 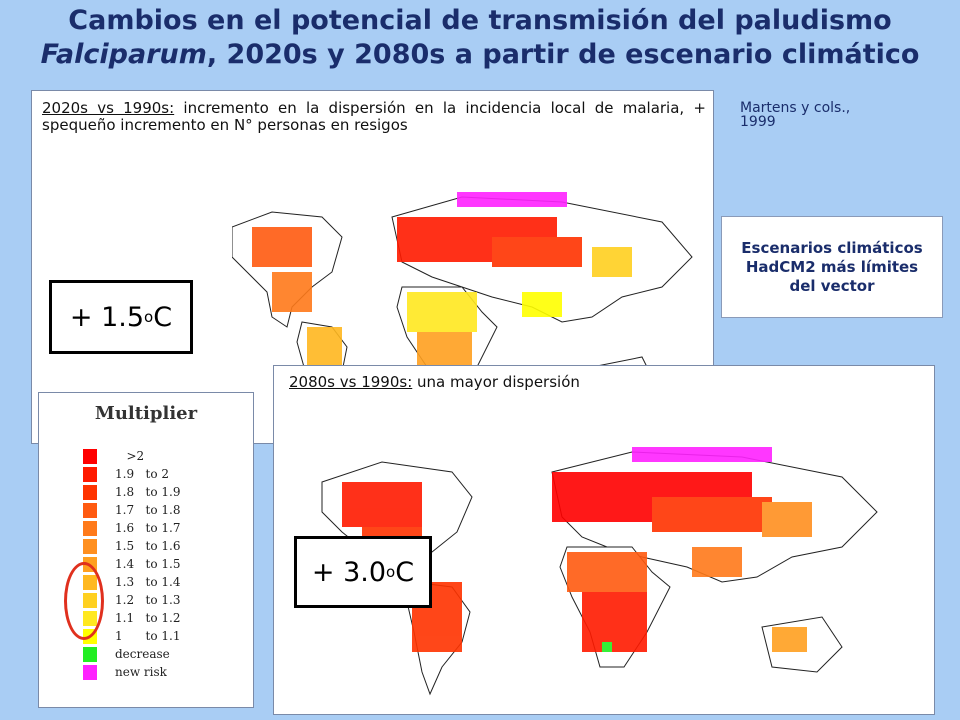 I want to click on temperature-2020s-unit: C, so click(x=163, y=317).